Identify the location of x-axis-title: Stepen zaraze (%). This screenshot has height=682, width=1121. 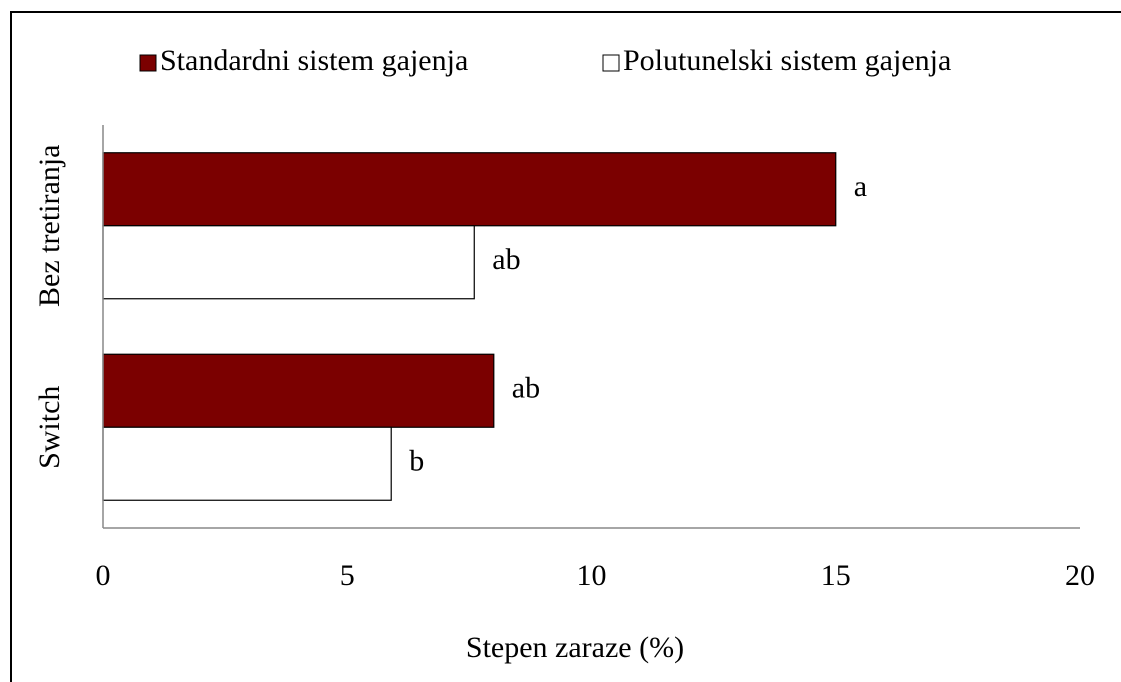
(575, 647).